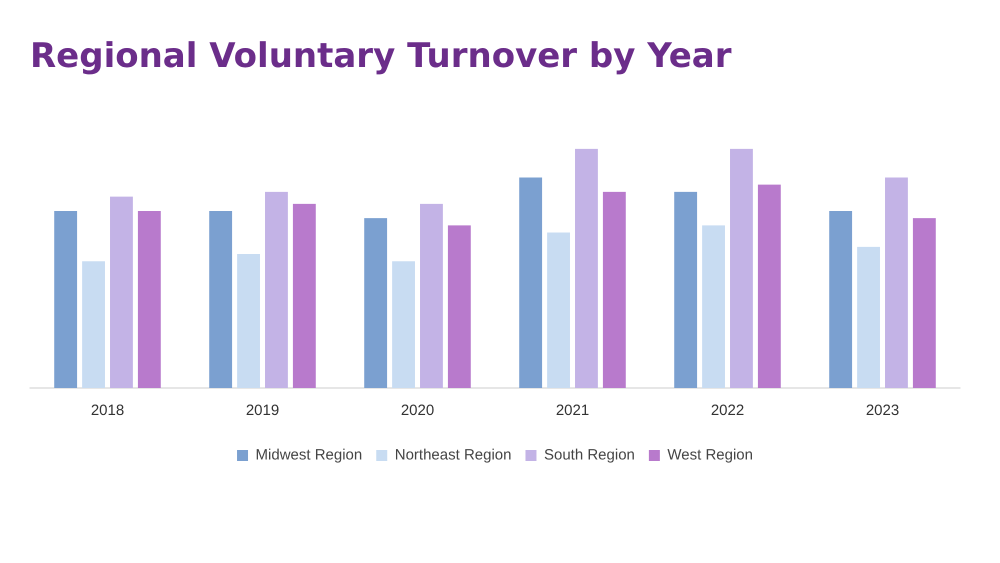 This screenshot has width=1000, height=563. What do you see at coordinates (589, 455) in the screenshot?
I see `legend-label: South Region` at bounding box center [589, 455].